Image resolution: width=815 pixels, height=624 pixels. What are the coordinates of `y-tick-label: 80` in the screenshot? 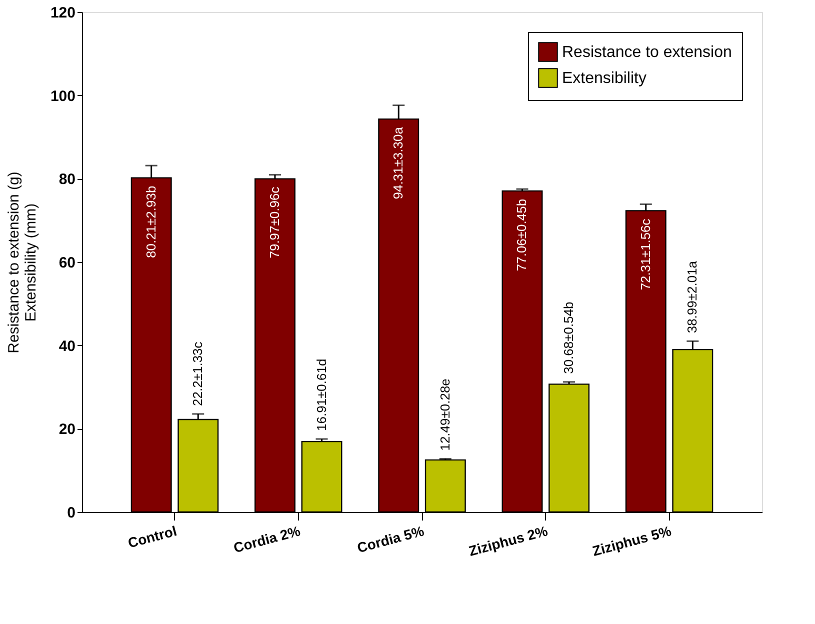 It's located at (67, 179).